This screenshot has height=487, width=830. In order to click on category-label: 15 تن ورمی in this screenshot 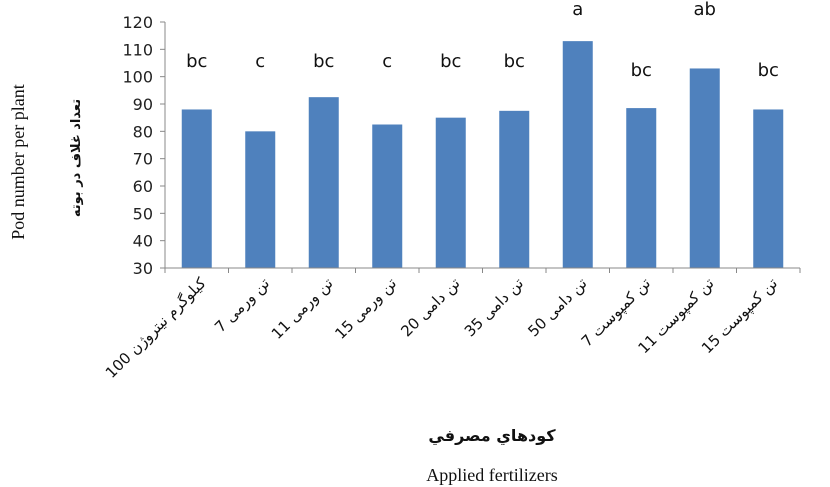, I will do `click(365, 308)`.